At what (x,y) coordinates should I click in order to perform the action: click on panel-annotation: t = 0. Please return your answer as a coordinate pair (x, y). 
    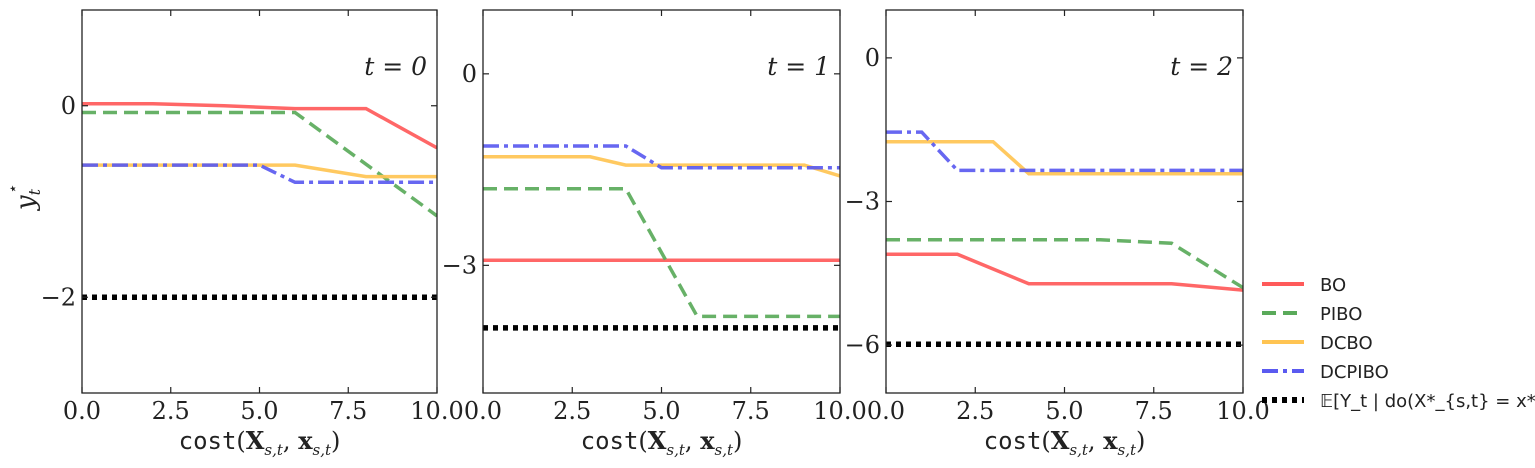
    Looking at the image, I should click on (395, 66).